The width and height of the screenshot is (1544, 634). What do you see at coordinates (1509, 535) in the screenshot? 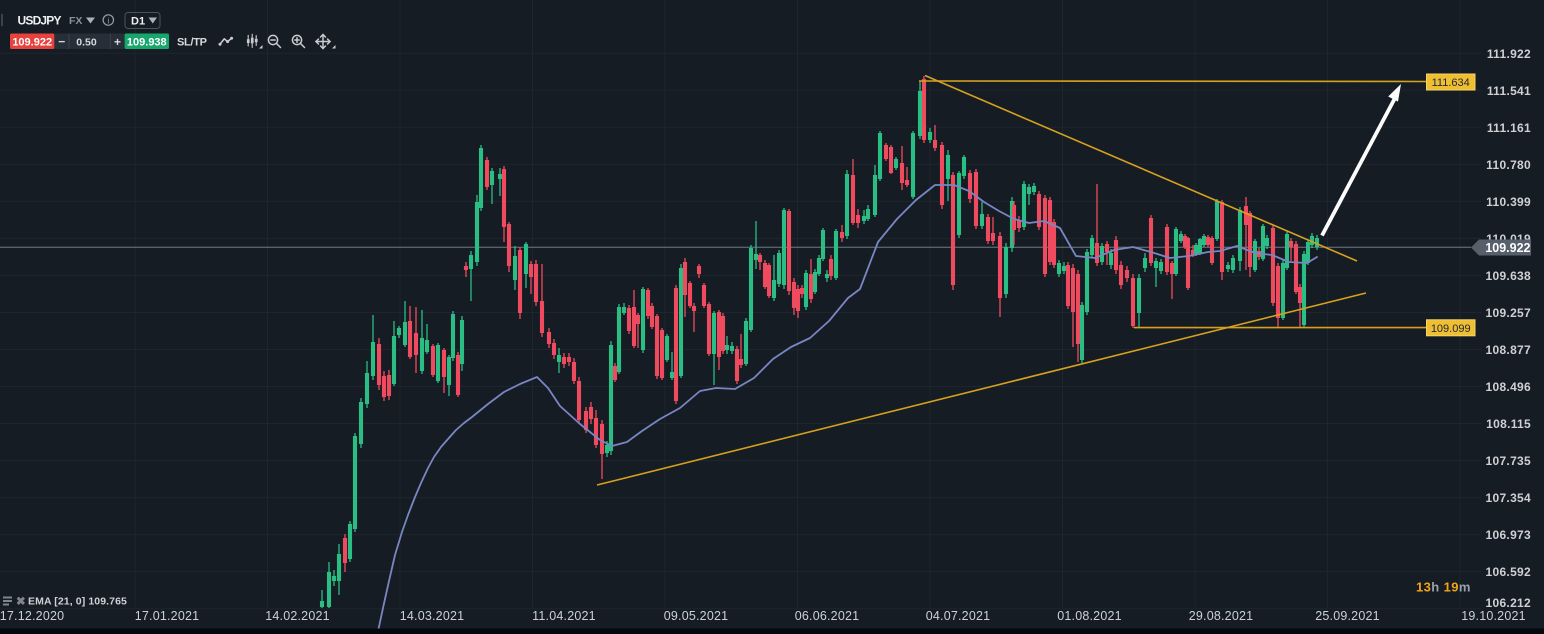
I see `svg-text: 106.973` at bounding box center [1509, 535].